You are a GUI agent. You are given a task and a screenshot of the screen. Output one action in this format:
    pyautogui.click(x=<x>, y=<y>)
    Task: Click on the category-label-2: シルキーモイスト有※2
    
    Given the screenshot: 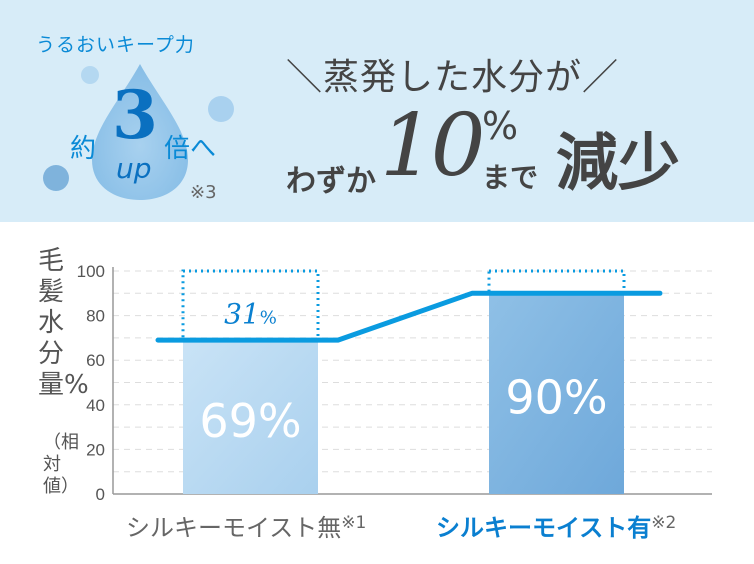 What is the action you would take?
    pyautogui.click(x=556, y=525)
    